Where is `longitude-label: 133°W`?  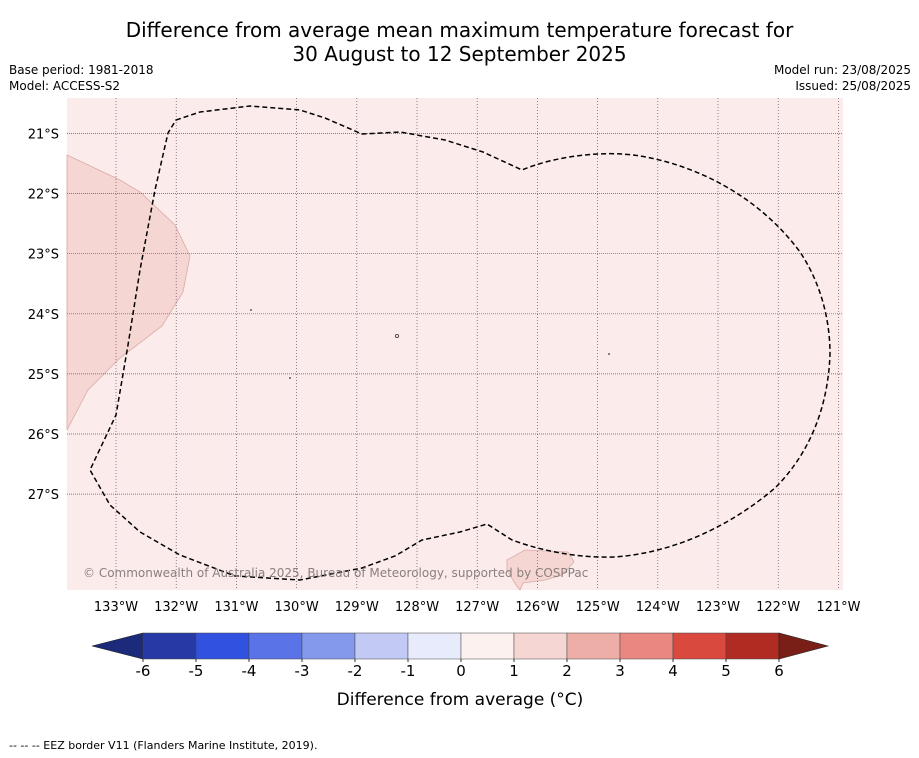
longitude-label: 133°W is located at coordinates (116, 607).